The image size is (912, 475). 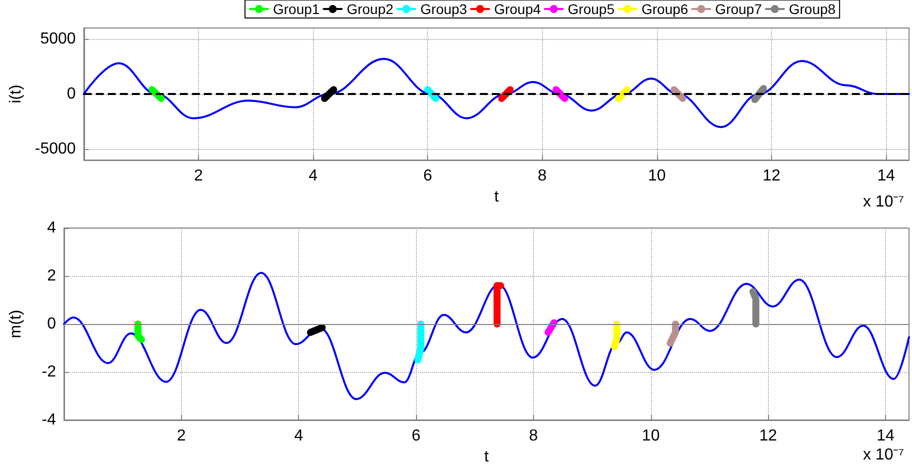 What do you see at coordinates (664, 9) in the screenshot?
I see `legend-label: Group6` at bounding box center [664, 9].